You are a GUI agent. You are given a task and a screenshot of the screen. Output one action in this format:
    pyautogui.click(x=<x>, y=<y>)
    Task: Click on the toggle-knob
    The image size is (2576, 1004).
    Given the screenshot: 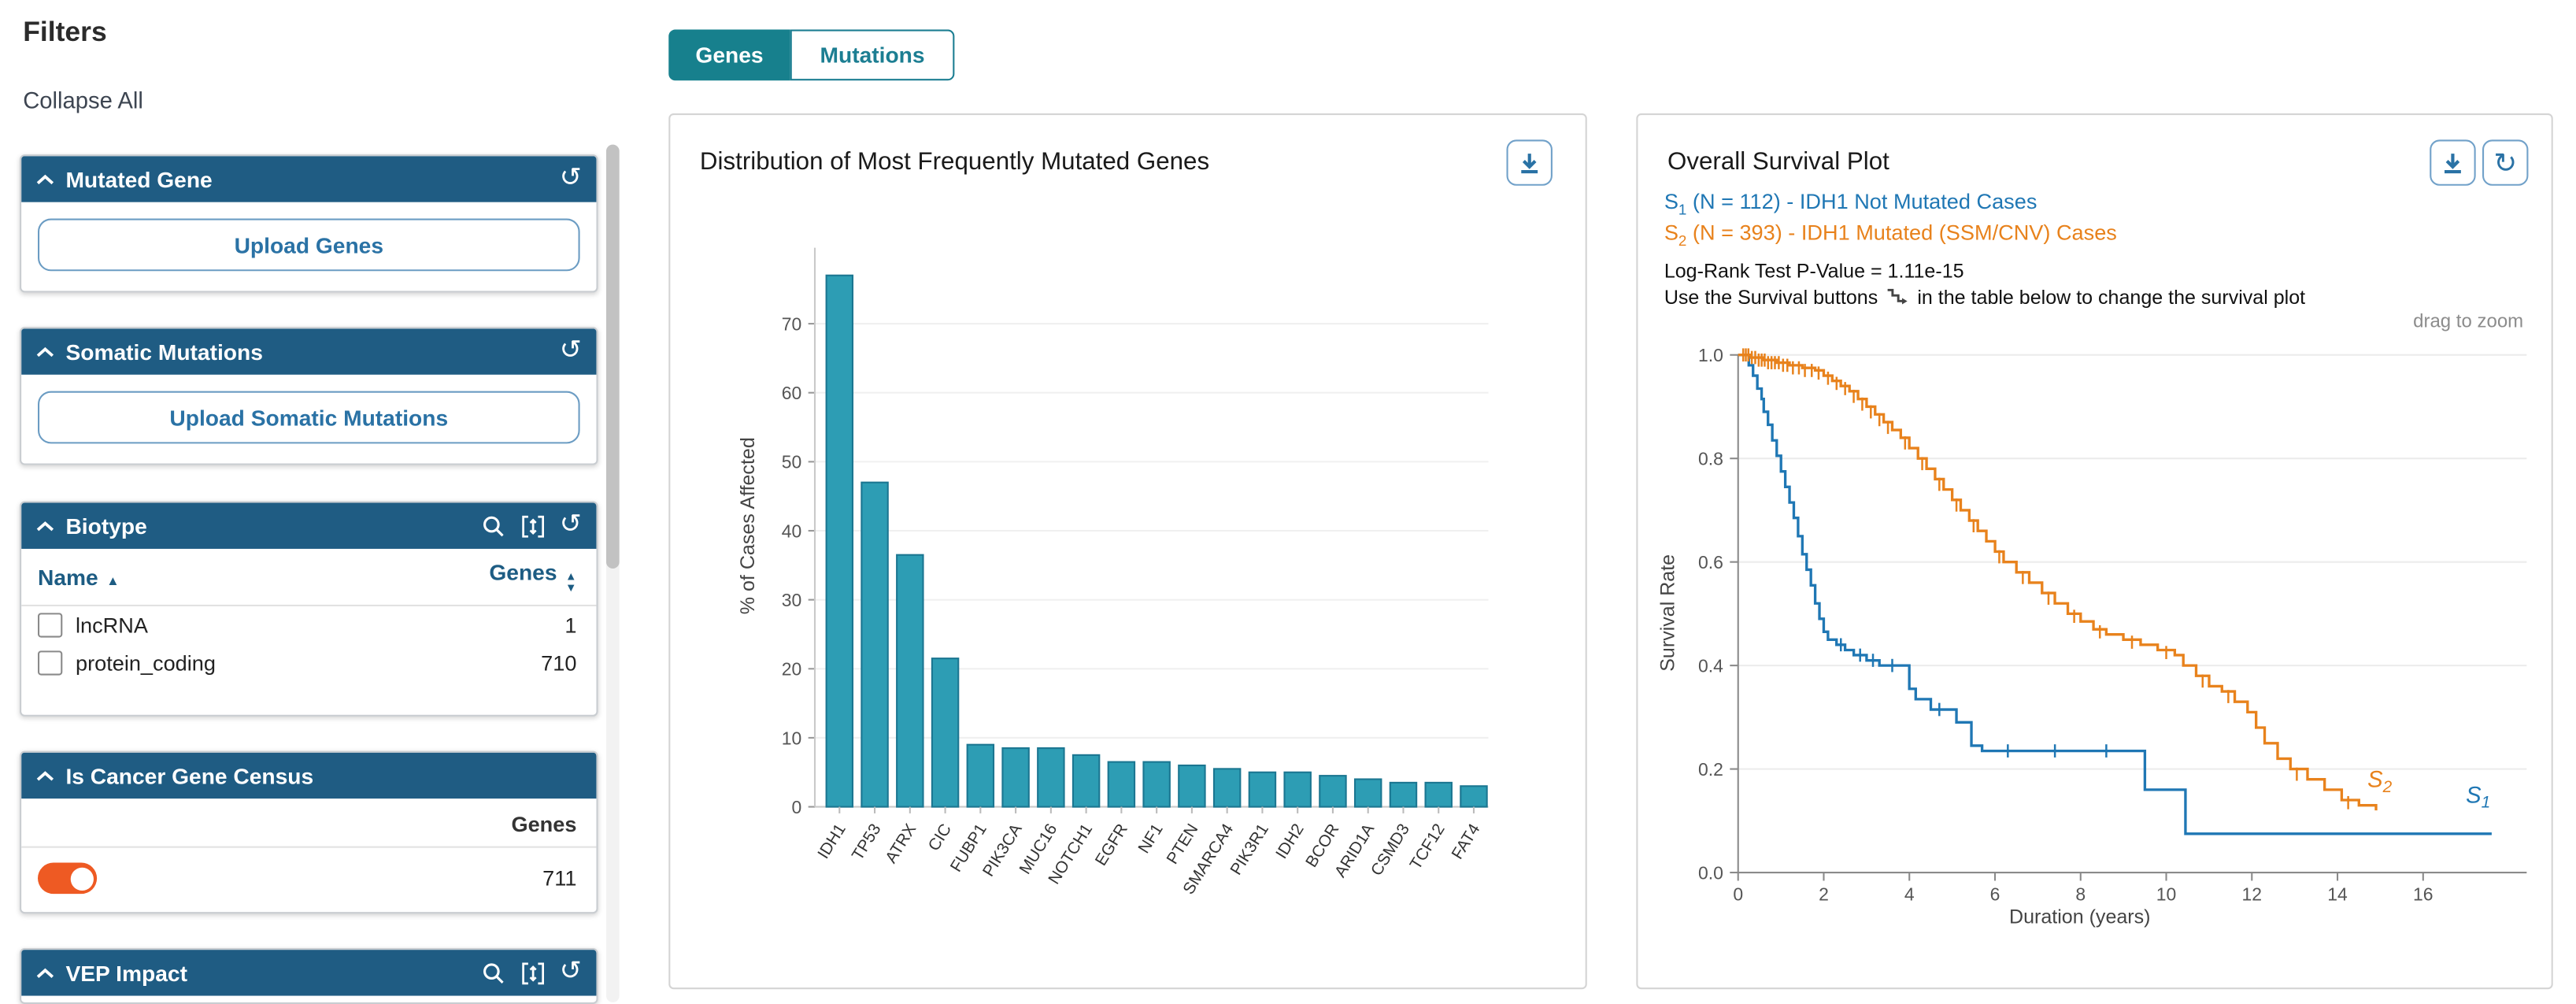 What is the action you would take?
    pyautogui.click(x=81, y=878)
    